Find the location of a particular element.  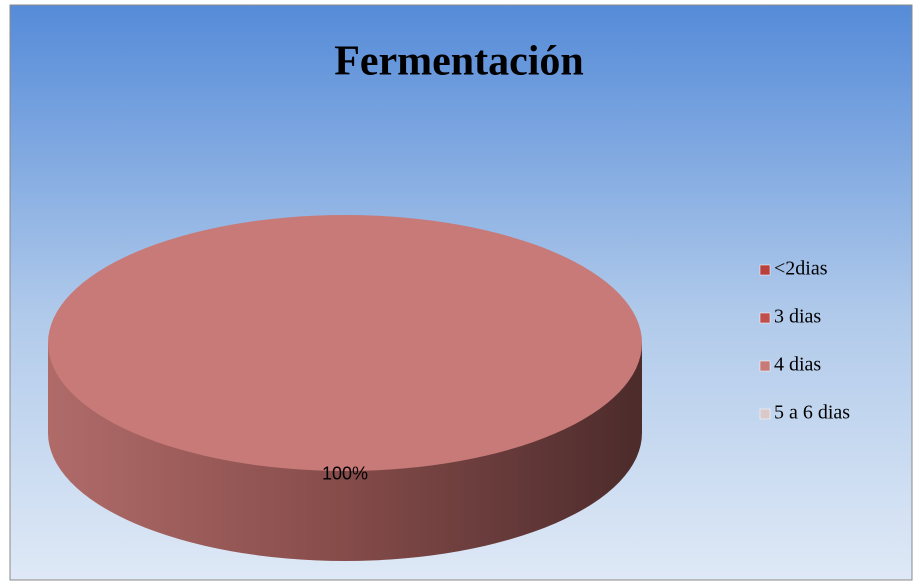

chart-title: Fermentación is located at coordinates (459, 62).